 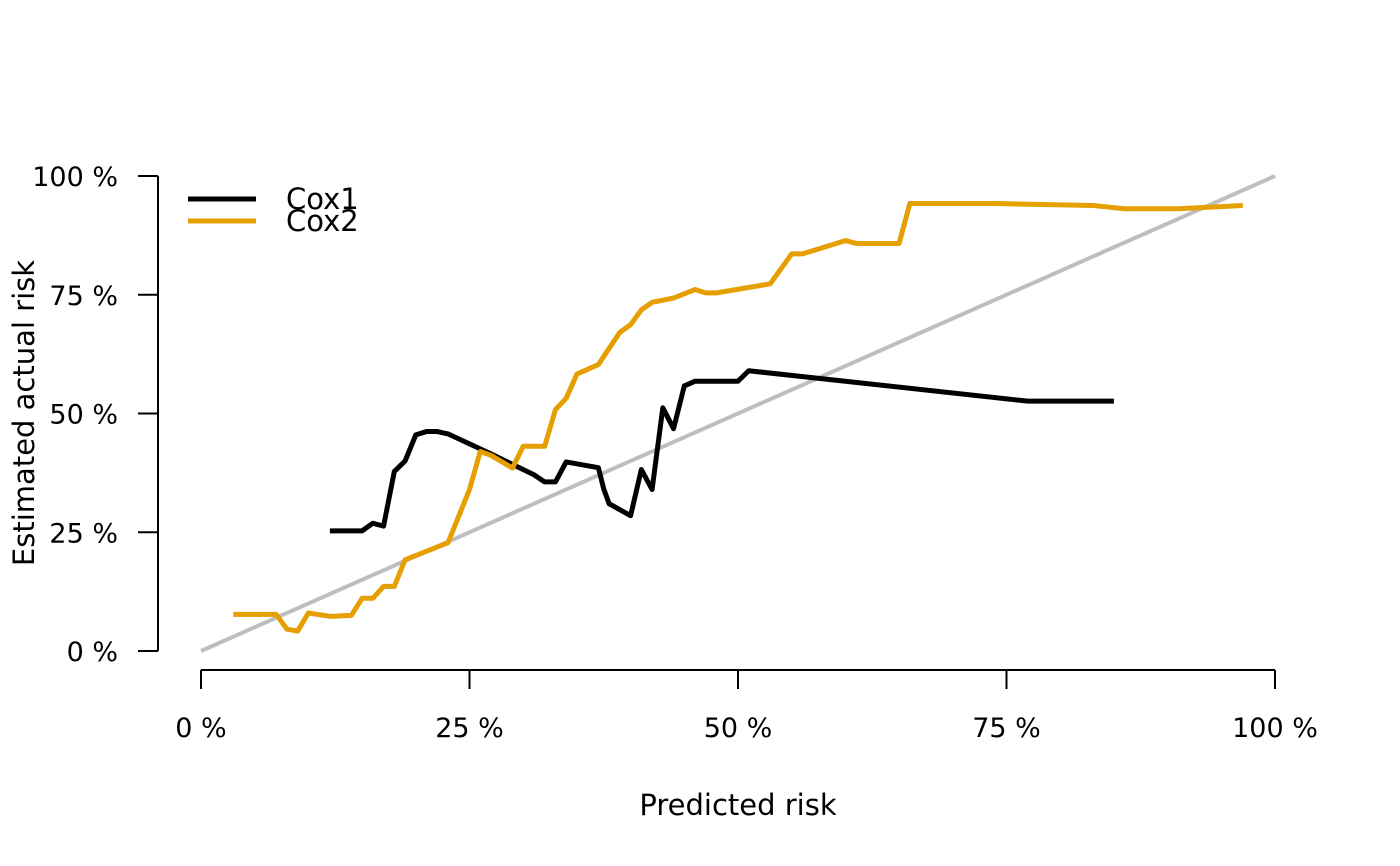 I want to click on x-tick-label: 100 %, so click(x=1275, y=728).